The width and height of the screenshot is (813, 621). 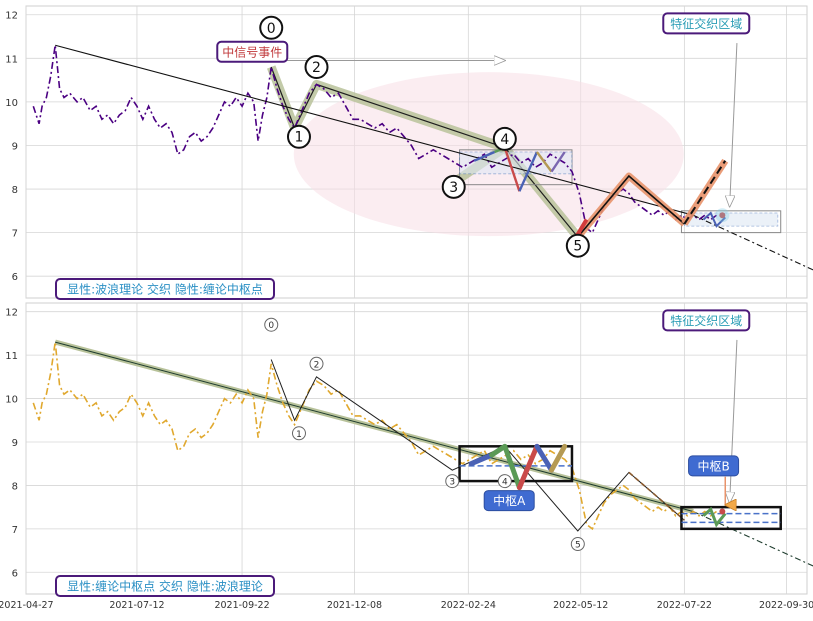 I want to click on xtick-label: 2021-09-22, so click(x=241, y=605).